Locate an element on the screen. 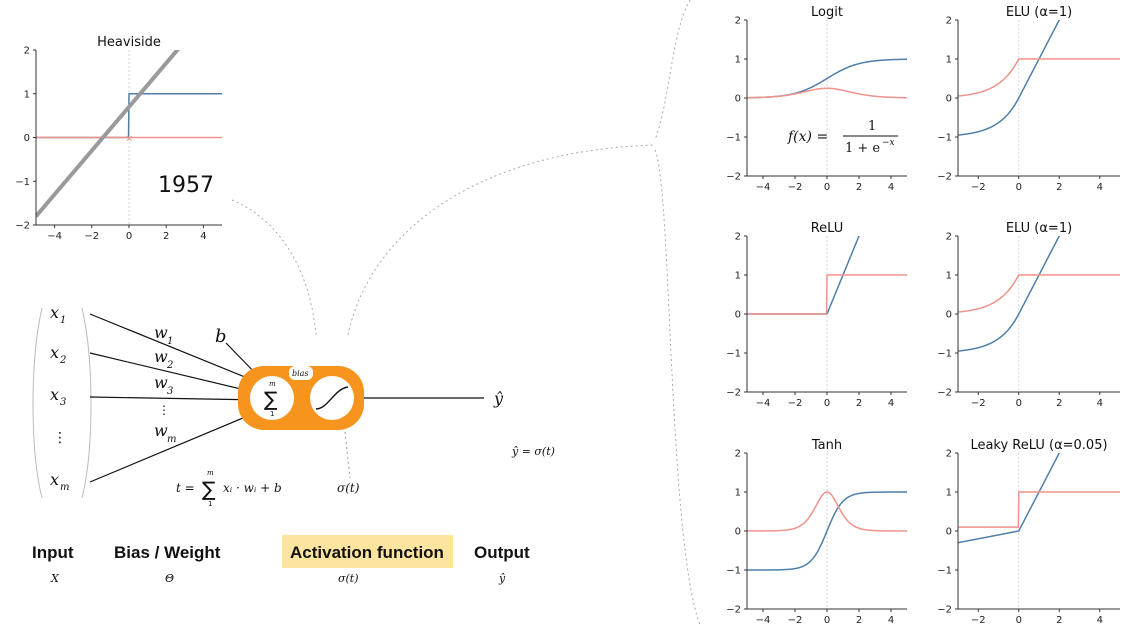 The image size is (1135, 634). series-line-heaviside is located at coordinates (129, 116).